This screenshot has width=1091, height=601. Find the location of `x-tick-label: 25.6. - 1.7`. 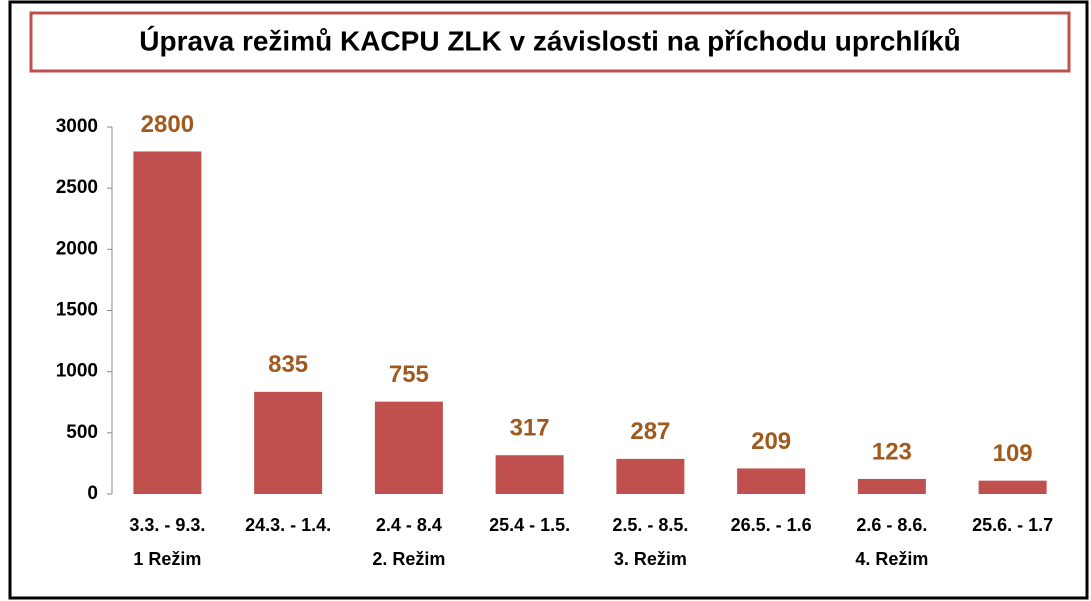

x-tick-label: 25.6. - 1.7 is located at coordinates (1012, 525).